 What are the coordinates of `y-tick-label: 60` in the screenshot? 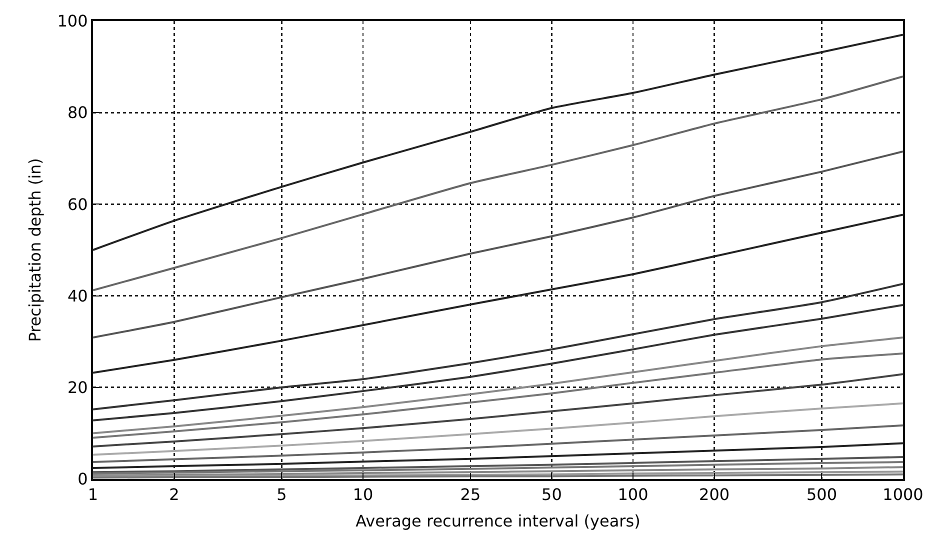 It's located at (77, 204).